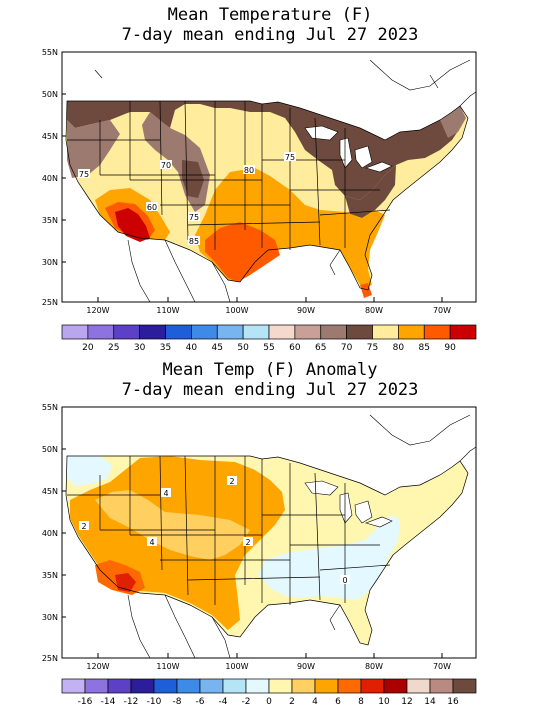 Image resolution: width=540 pixels, height=709 pixels. What do you see at coordinates (384, 702) in the screenshot?
I see `colorbar-label: 10` at bounding box center [384, 702].